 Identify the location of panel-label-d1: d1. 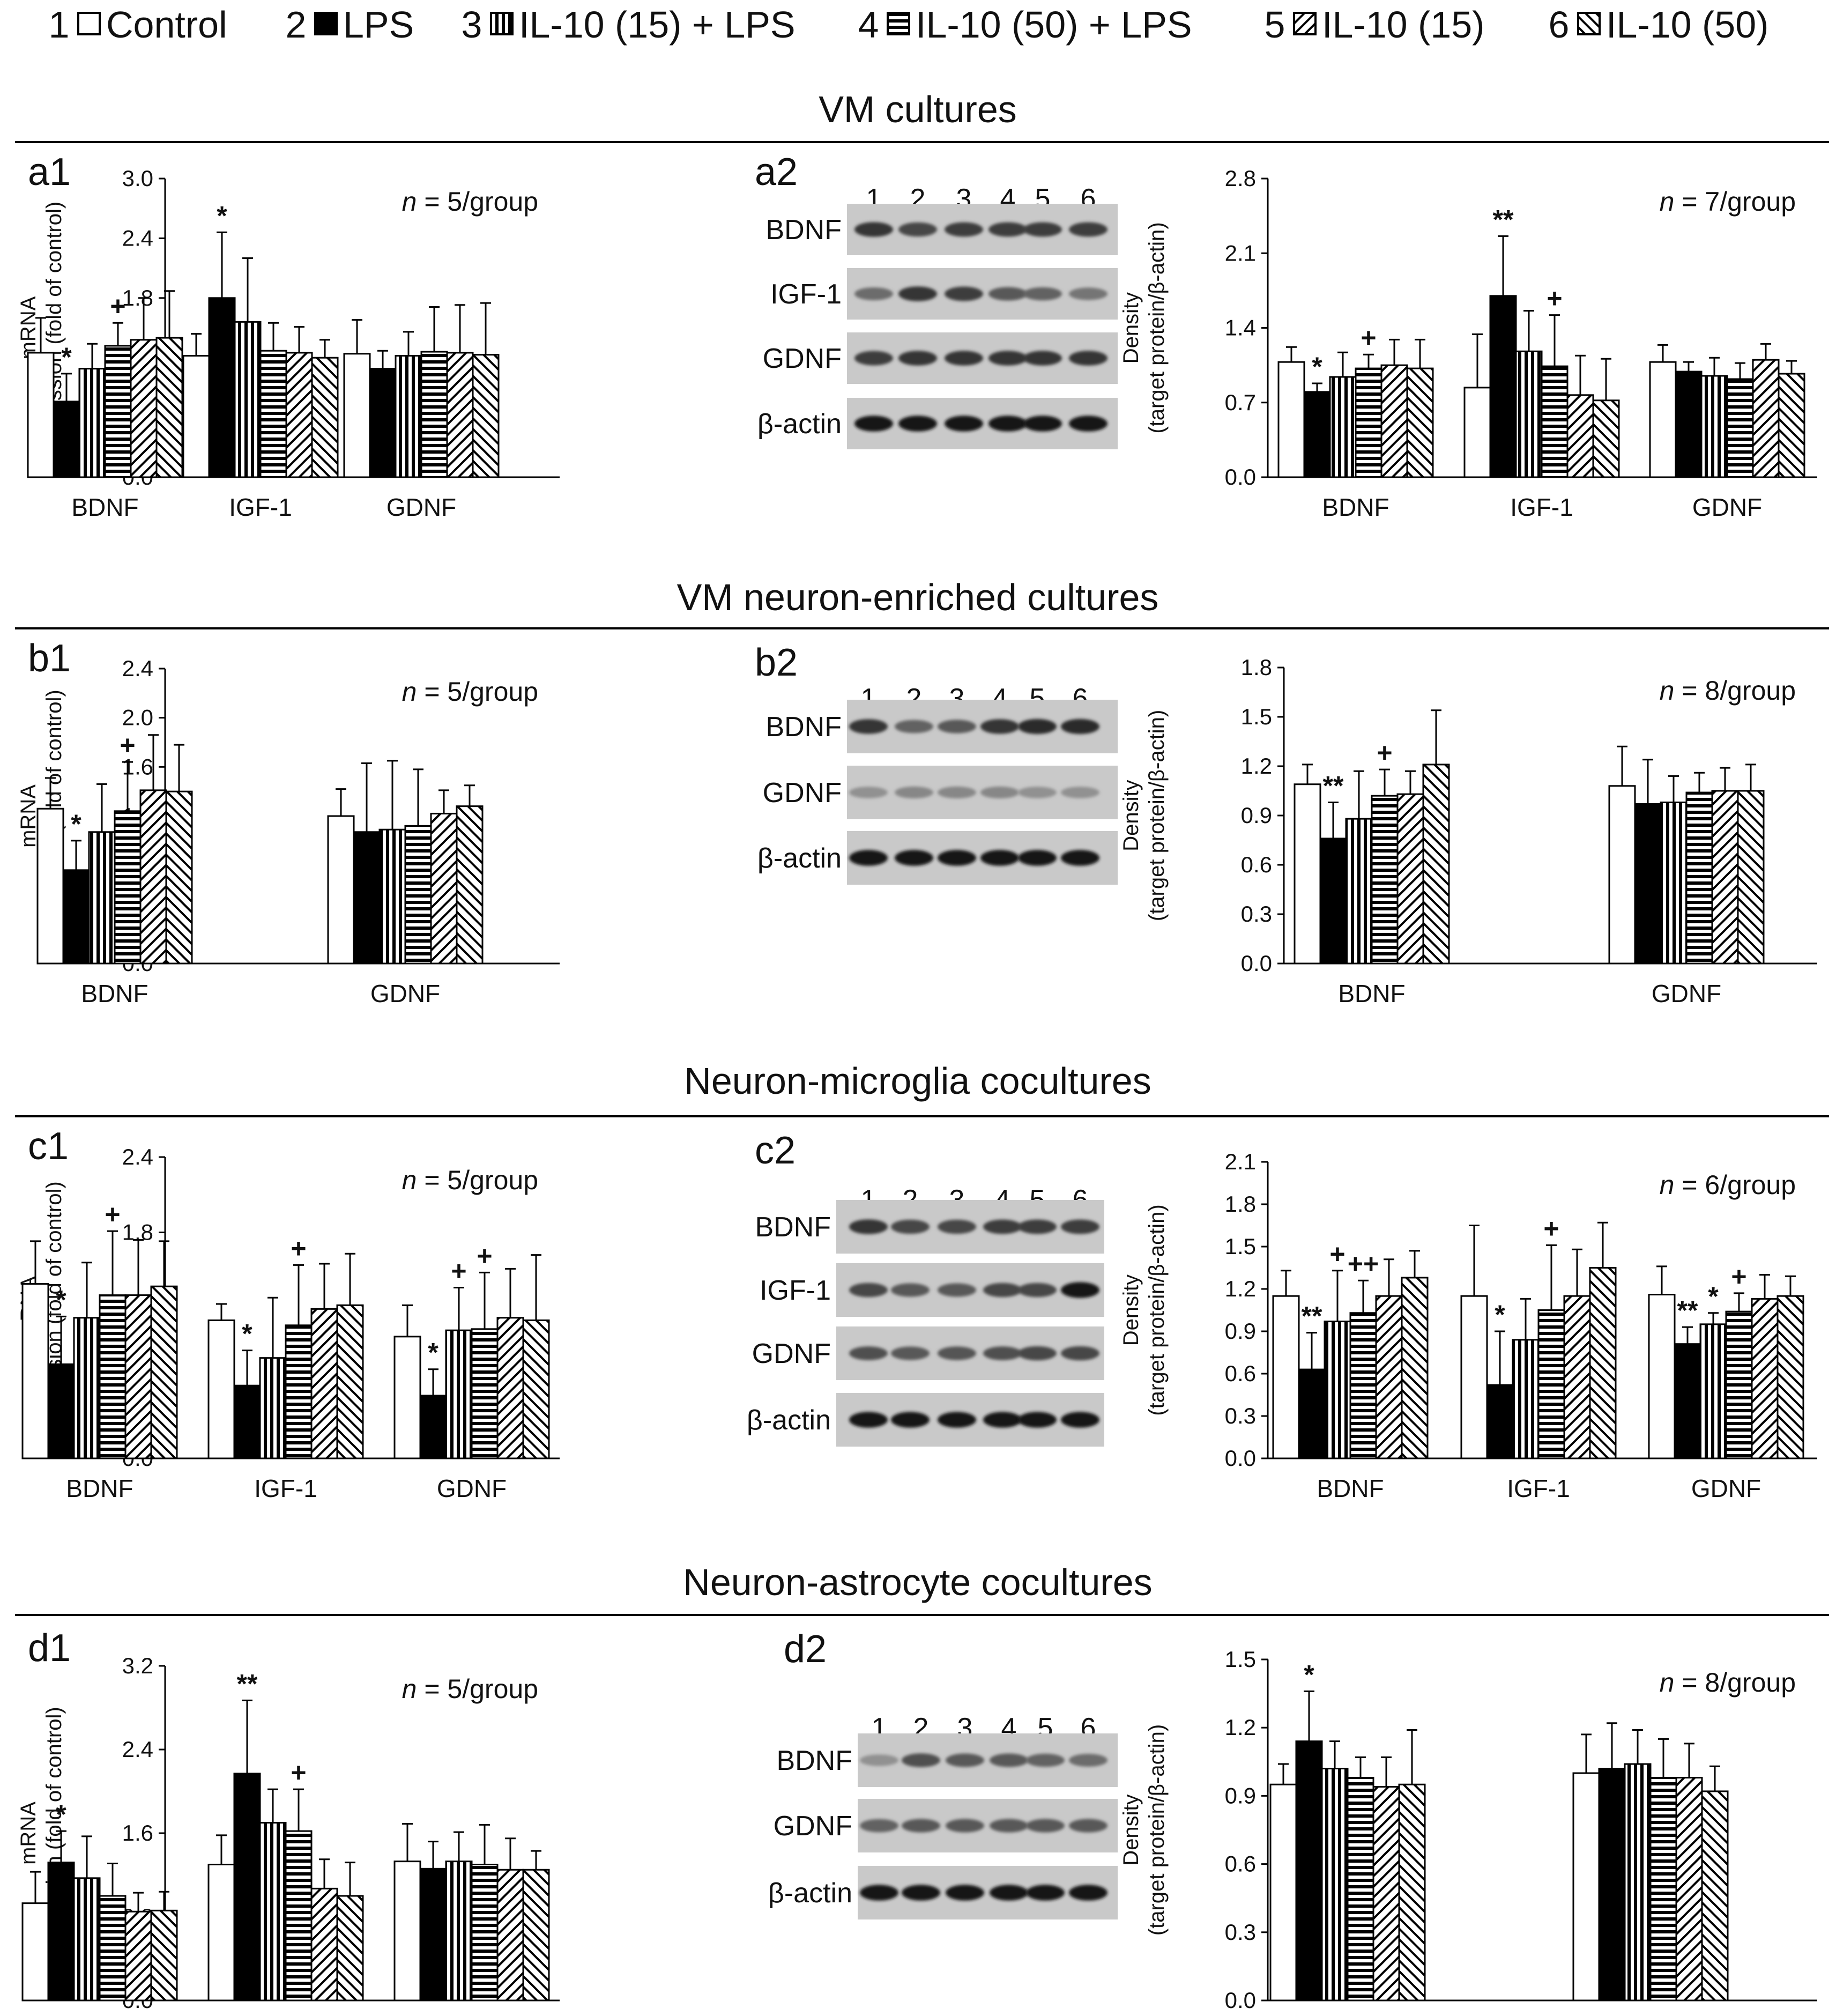
(50, 1648).